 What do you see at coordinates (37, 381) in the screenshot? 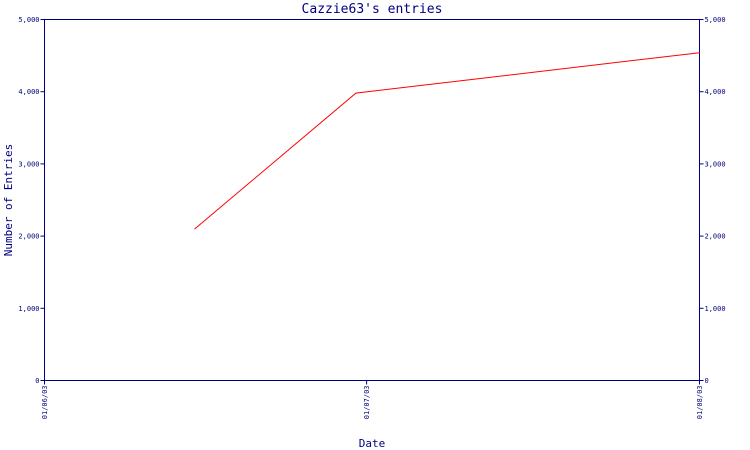
I see `y-tick-label-left: 0` at bounding box center [37, 381].